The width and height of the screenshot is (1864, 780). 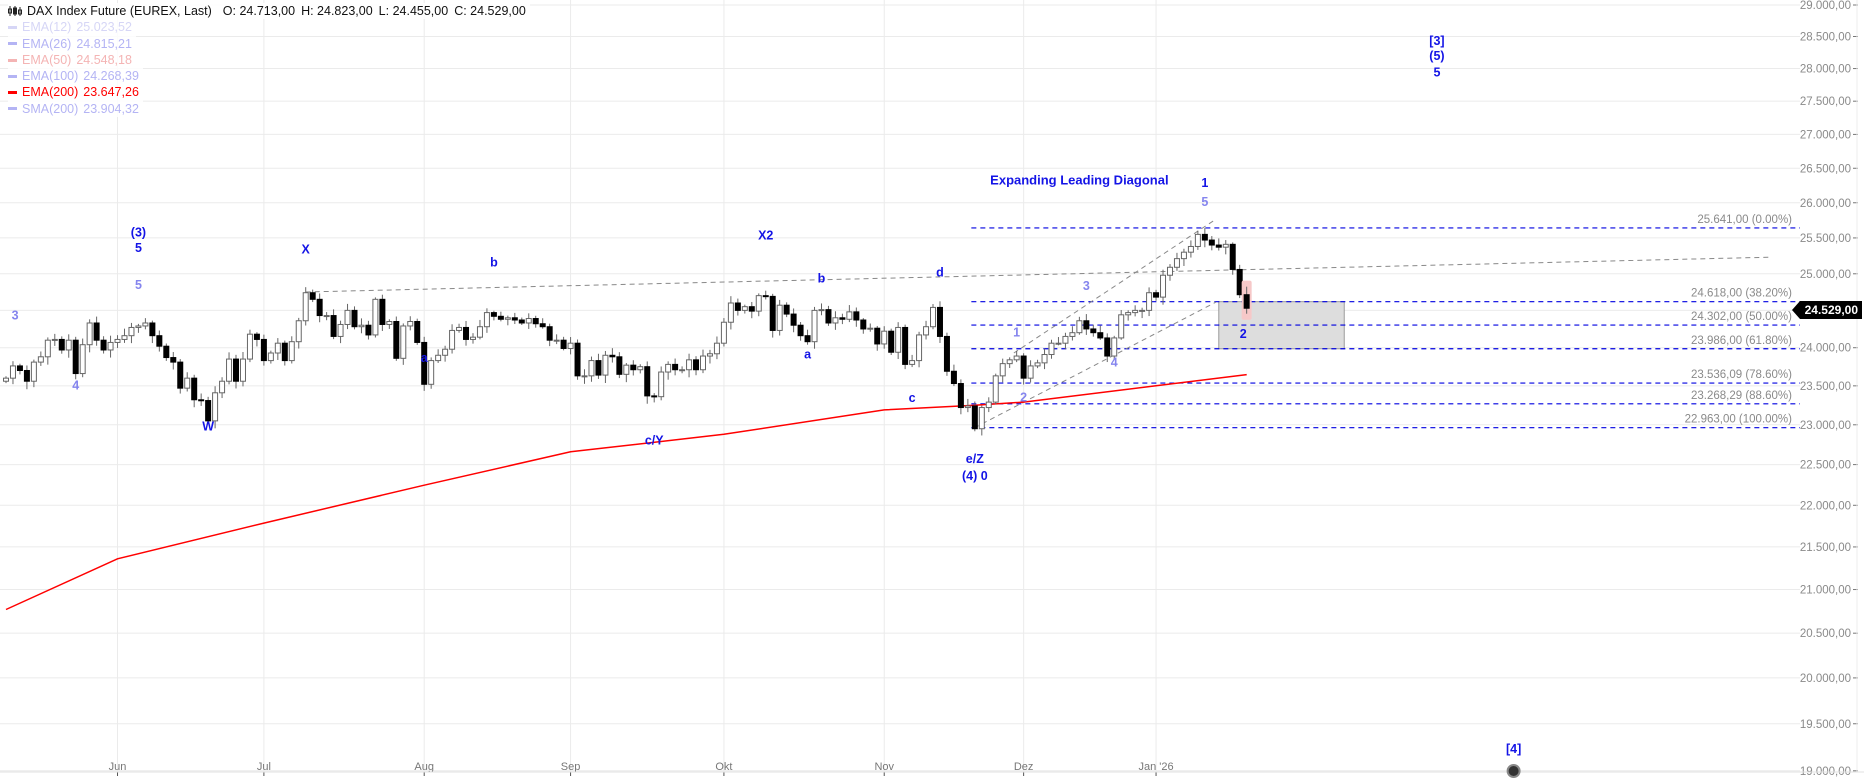 I want to click on legend-indicator-ema100: EMA(100) 24.268,39, so click(x=75, y=76).